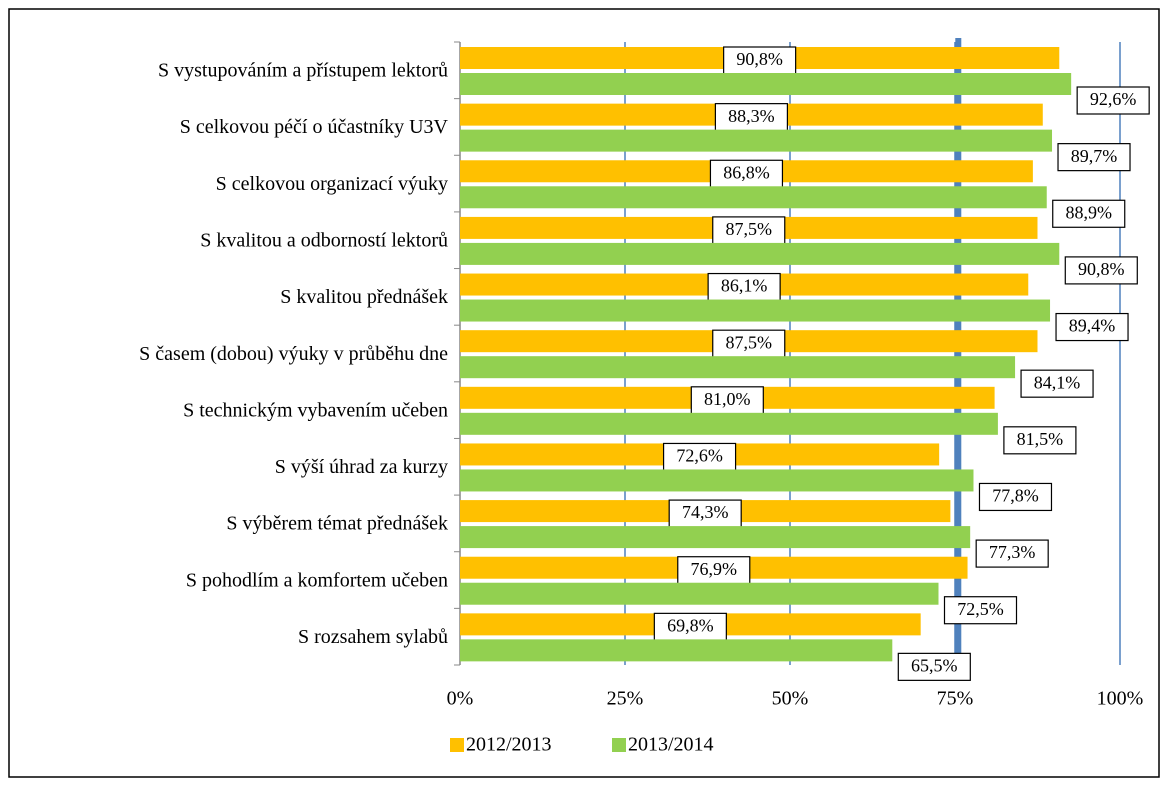 The height and width of the screenshot is (790, 1168). Describe the element at coordinates (714, 569) in the screenshot. I see `data-label: 76,9%` at that location.